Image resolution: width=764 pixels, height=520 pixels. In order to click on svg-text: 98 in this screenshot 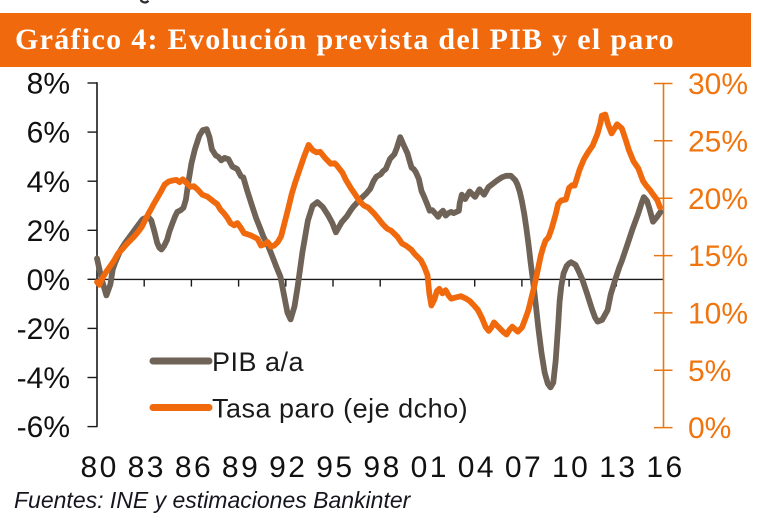, I will do `click(382, 467)`.